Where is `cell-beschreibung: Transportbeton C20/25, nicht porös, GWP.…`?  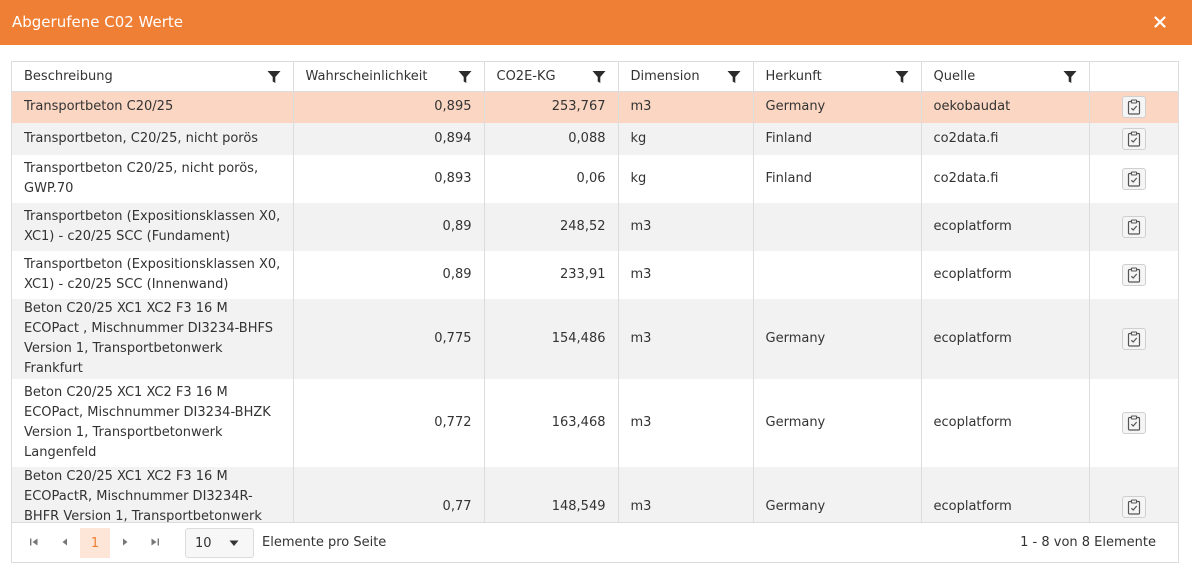 cell-beschreibung: Transportbeton C20/25, nicht porös, GWP.… is located at coordinates (153, 179).